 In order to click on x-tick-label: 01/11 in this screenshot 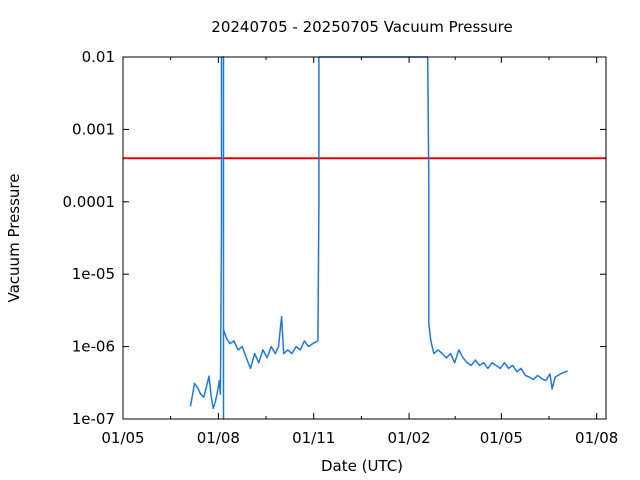, I will do `click(313, 438)`.